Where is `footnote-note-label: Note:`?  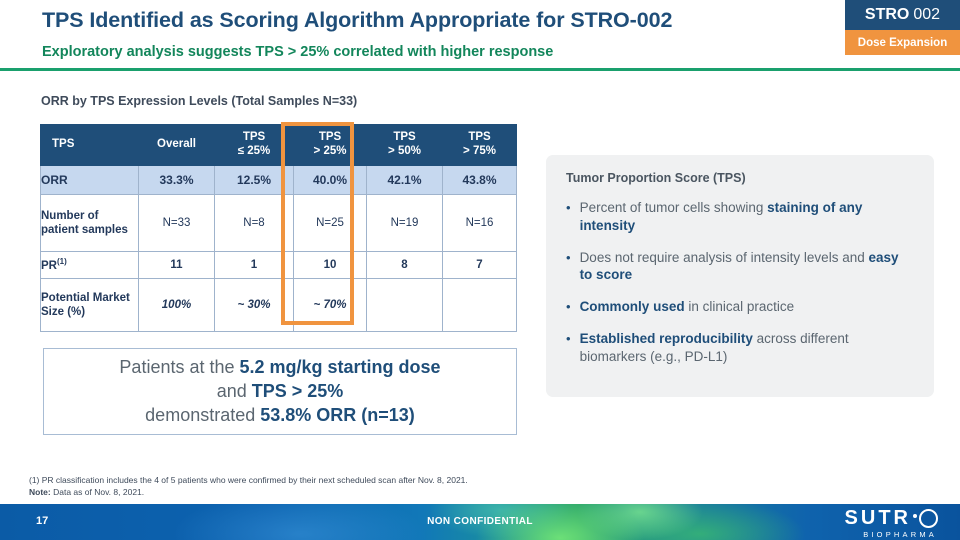 footnote-note-label: Note: is located at coordinates (40, 492).